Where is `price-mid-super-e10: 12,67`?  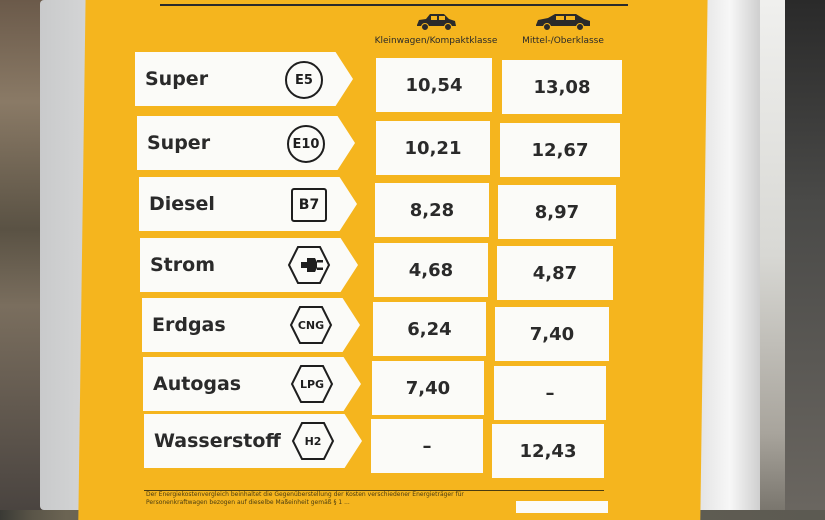
price-mid-super-e10: 12,67 is located at coordinates (560, 150).